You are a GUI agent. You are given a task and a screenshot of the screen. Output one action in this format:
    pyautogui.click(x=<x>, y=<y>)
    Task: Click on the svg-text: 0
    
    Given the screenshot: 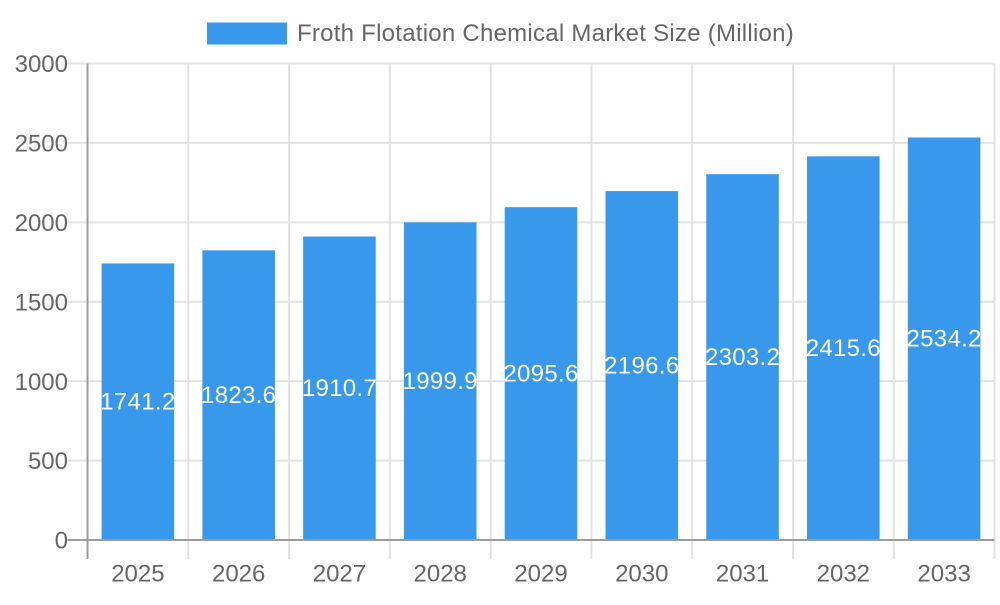 What is the action you would take?
    pyautogui.click(x=61, y=541)
    